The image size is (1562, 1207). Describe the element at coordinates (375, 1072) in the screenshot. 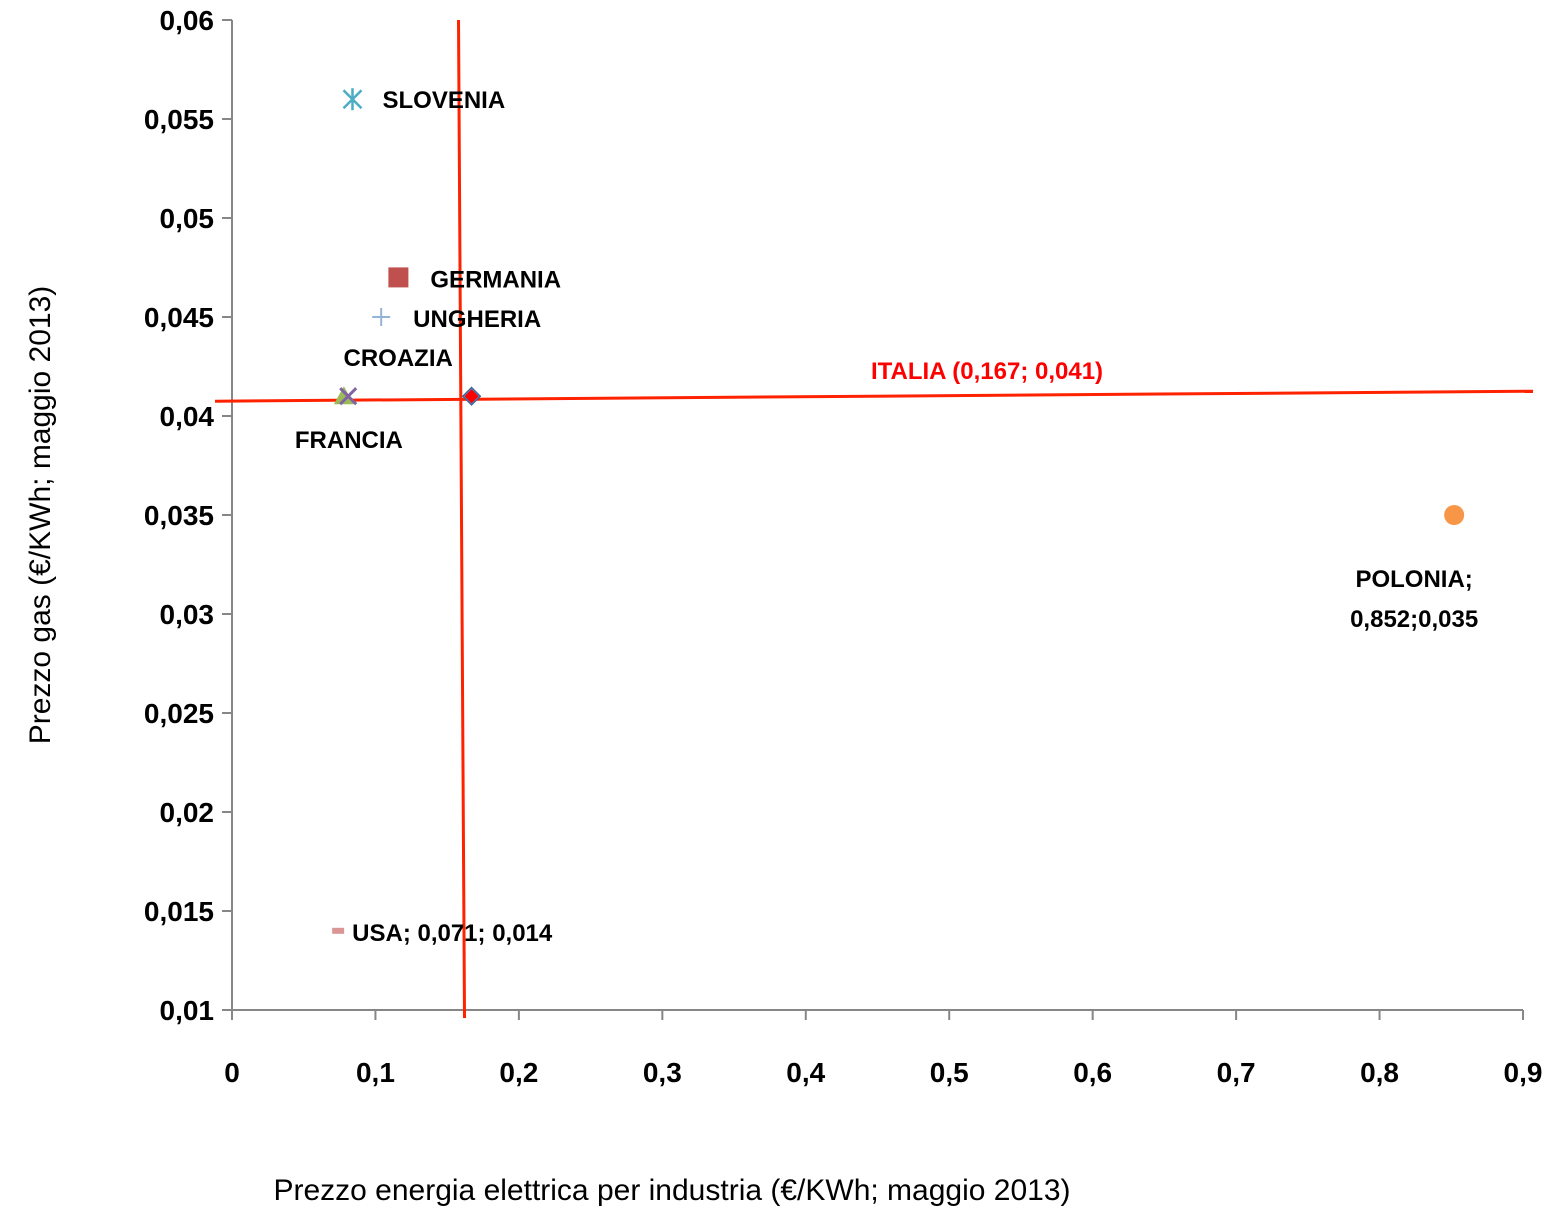

I see `x-tick-label: 0,1` at that location.